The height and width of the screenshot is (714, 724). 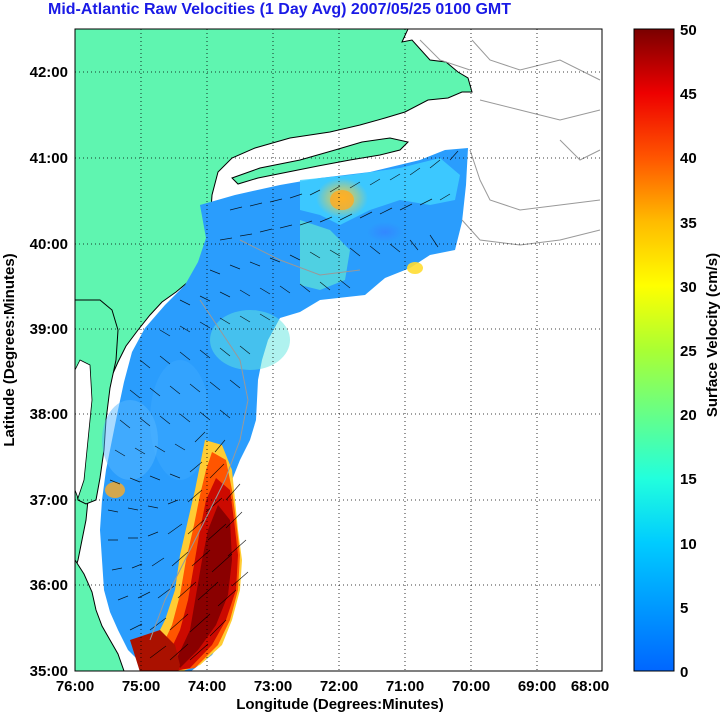 I want to click on colorbar-tick-label: 15, so click(x=688, y=479).